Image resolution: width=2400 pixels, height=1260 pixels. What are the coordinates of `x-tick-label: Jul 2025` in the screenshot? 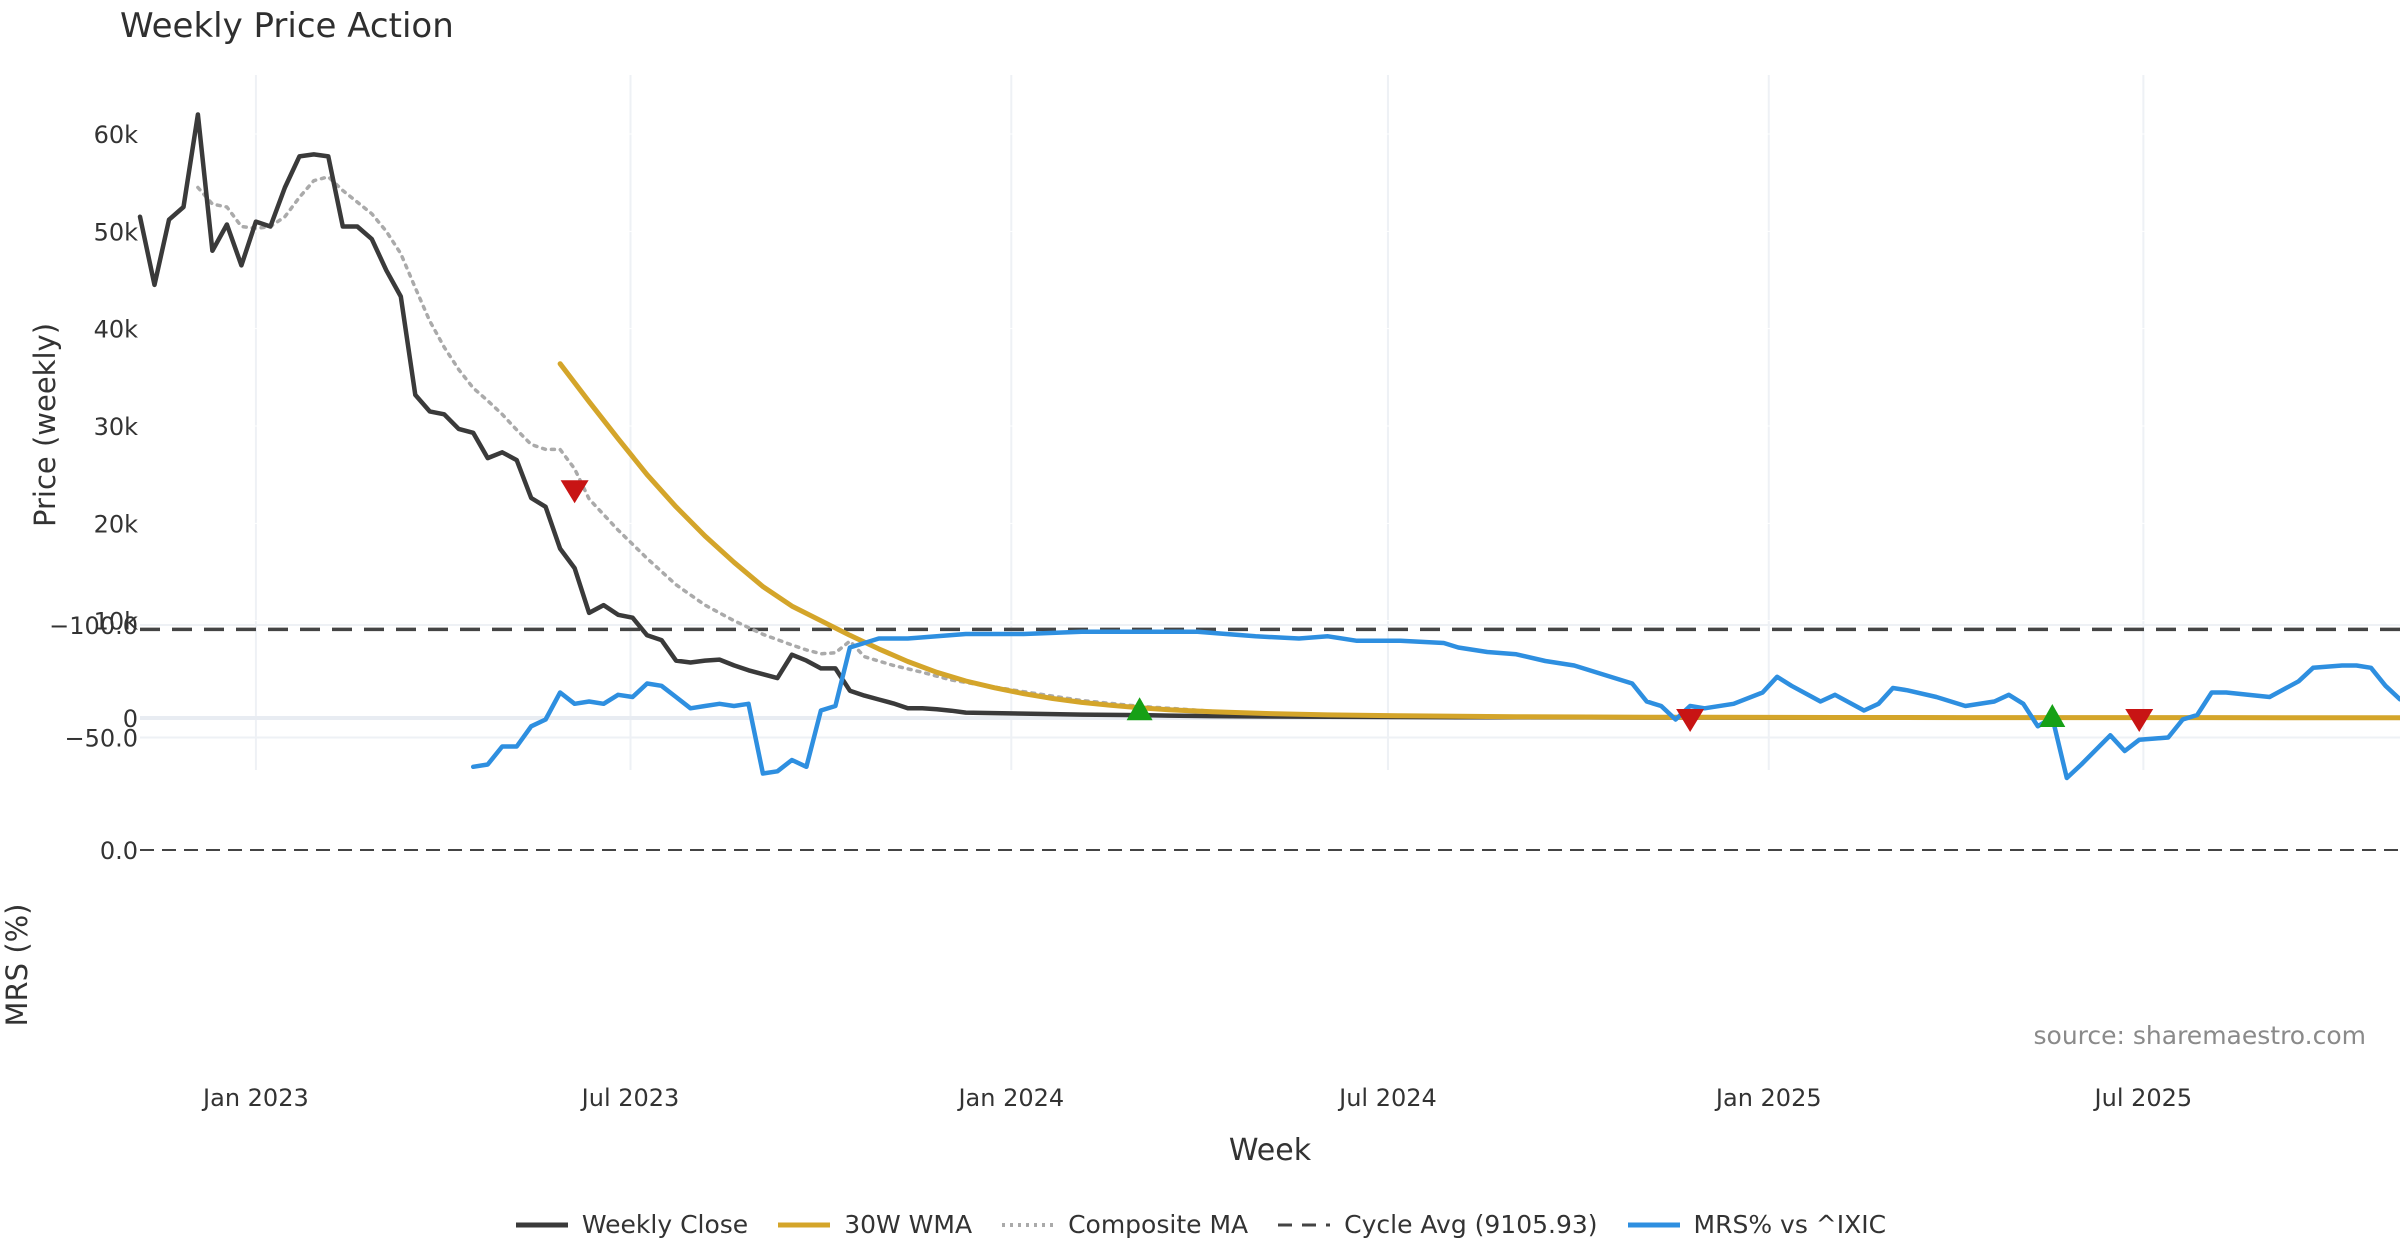 It's located at (2143, 1098).